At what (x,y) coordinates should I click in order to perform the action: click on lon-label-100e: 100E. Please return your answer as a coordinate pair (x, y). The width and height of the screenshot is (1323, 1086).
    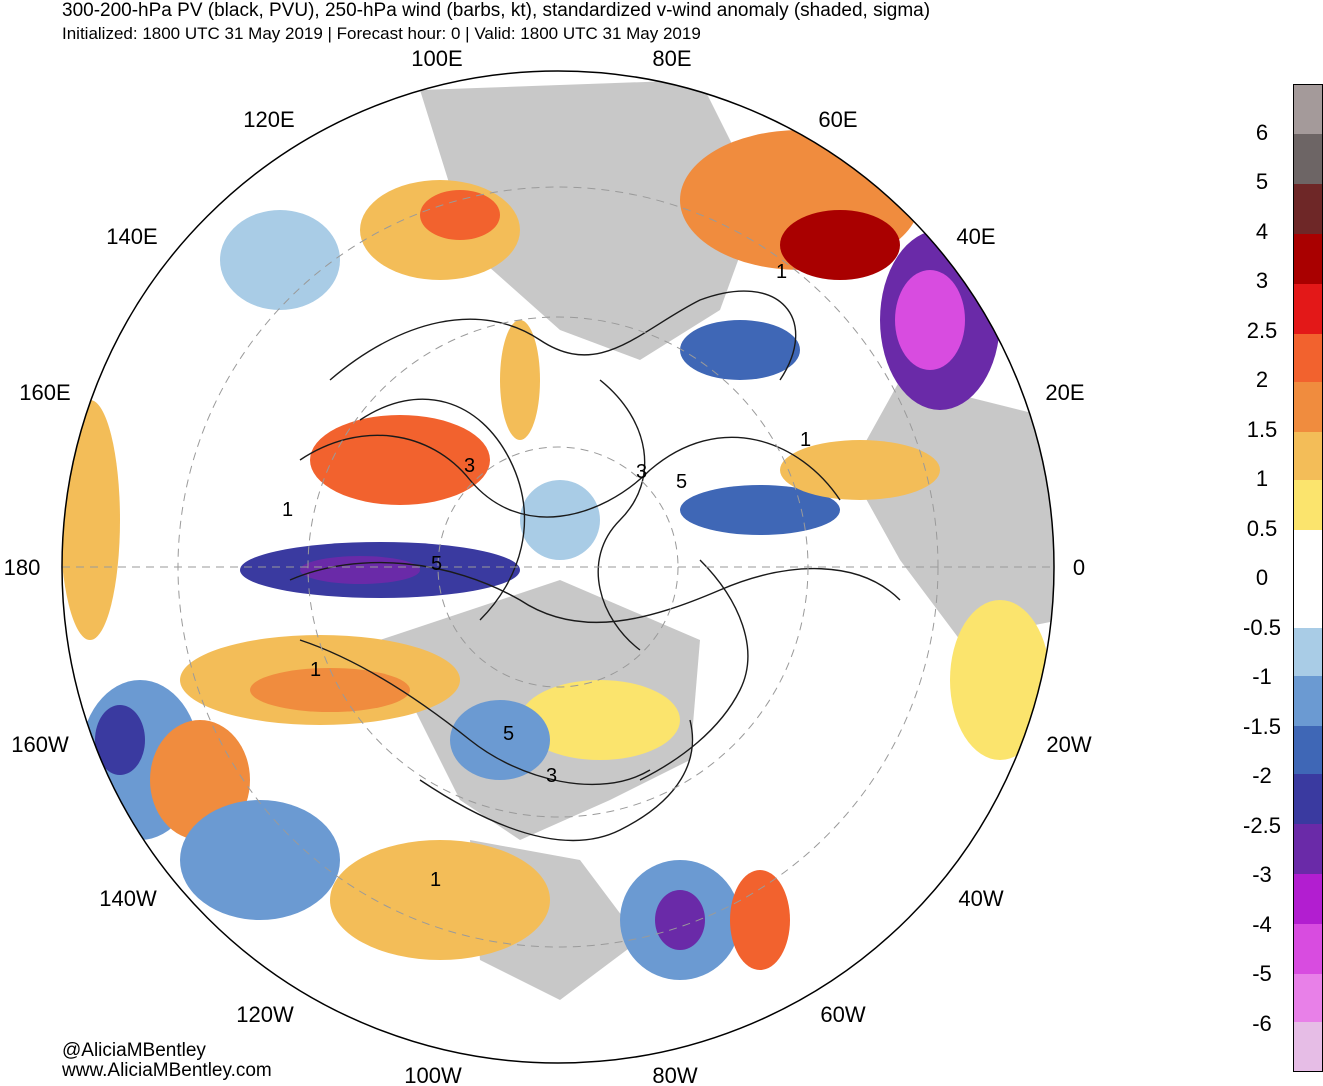
    Looking at the image, I should click on (436, 58).